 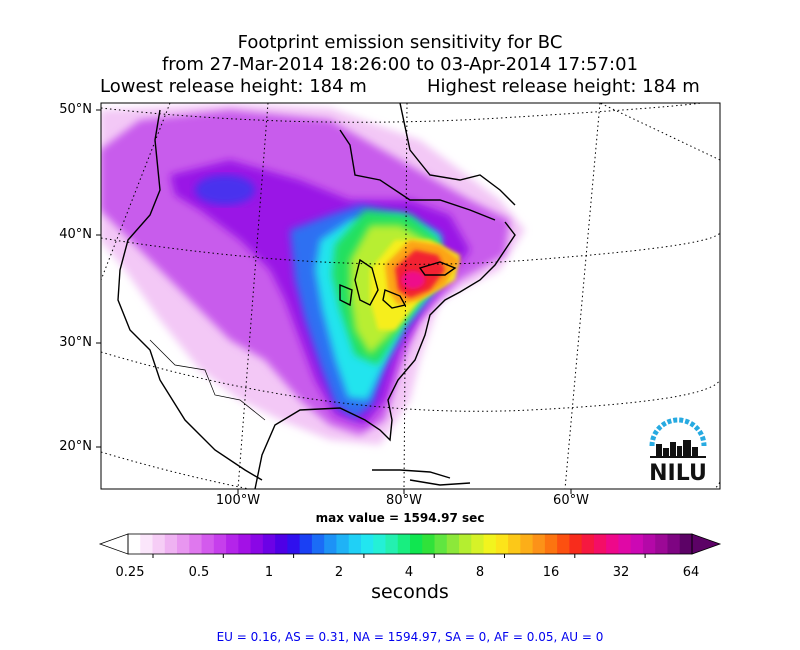 What do you see at coordinates (571, 500) in the screenshot?
I see `lon-label-60w: 60°W` at bounding box center [571, 500].